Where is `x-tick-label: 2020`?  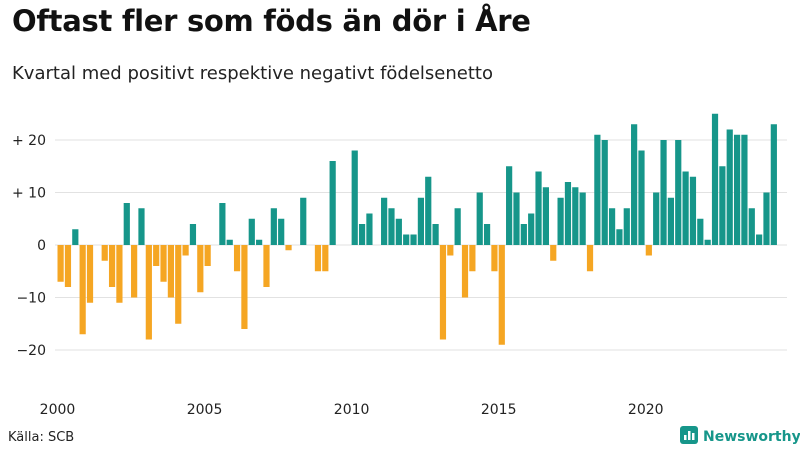
x-tick-label: 2020 is located at coordinates (646, 410).